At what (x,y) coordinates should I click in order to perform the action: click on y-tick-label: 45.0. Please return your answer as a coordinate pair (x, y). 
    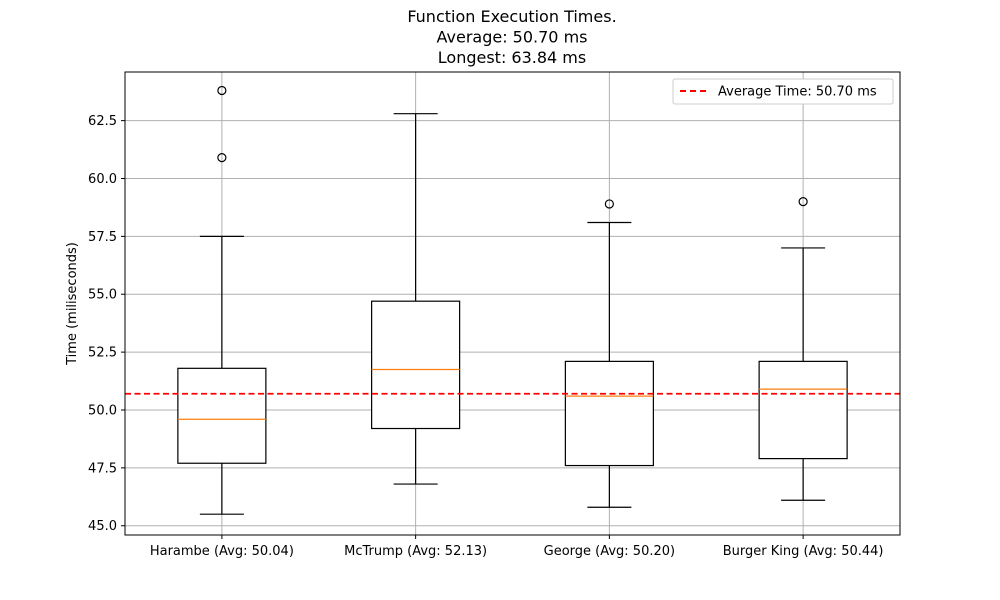
    Looking at the image, I should click on (102, 526).